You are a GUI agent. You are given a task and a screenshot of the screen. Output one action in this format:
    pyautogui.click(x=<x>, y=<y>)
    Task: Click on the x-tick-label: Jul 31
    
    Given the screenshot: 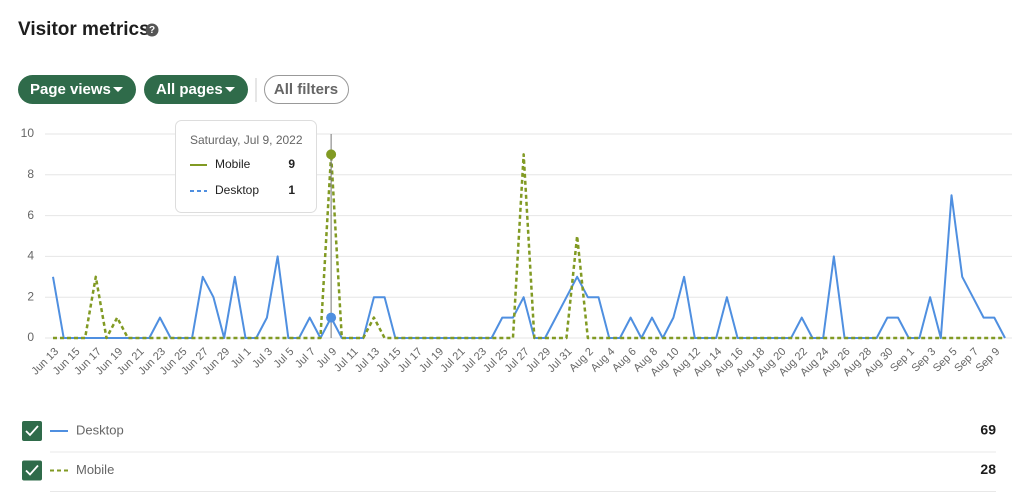 What is the action you would take?
    pyautogui.click(x=559, y=360)
    